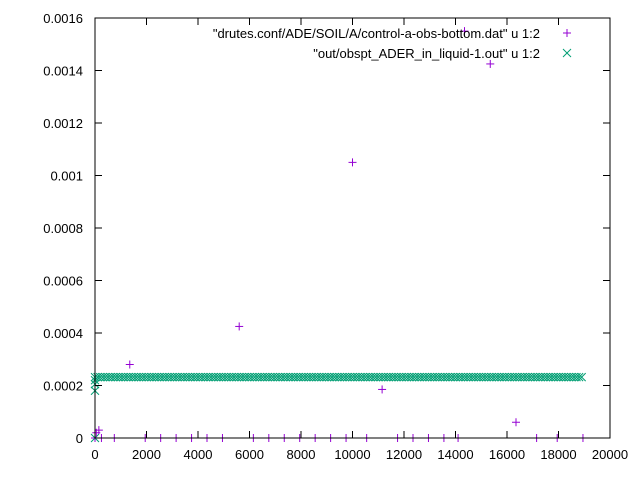 The height and width of the screenshot is (480, 640). I want to click on legend-item: "out/obspt_ADER_in_liquid-1.out" u 1:2, so click(442, 53).